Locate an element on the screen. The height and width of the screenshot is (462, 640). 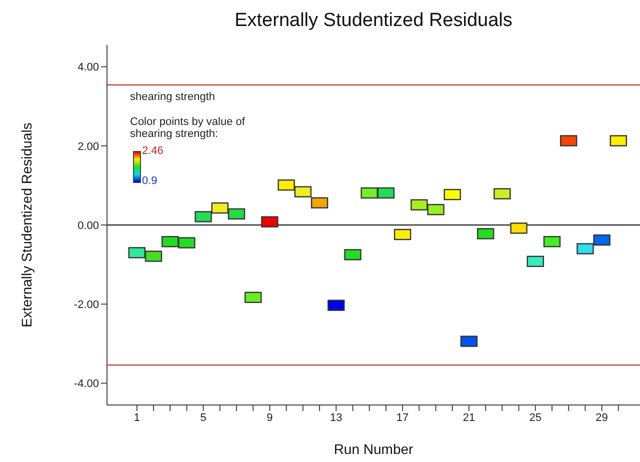
x-tick-label: 25 is located at coordinates (535, 418).